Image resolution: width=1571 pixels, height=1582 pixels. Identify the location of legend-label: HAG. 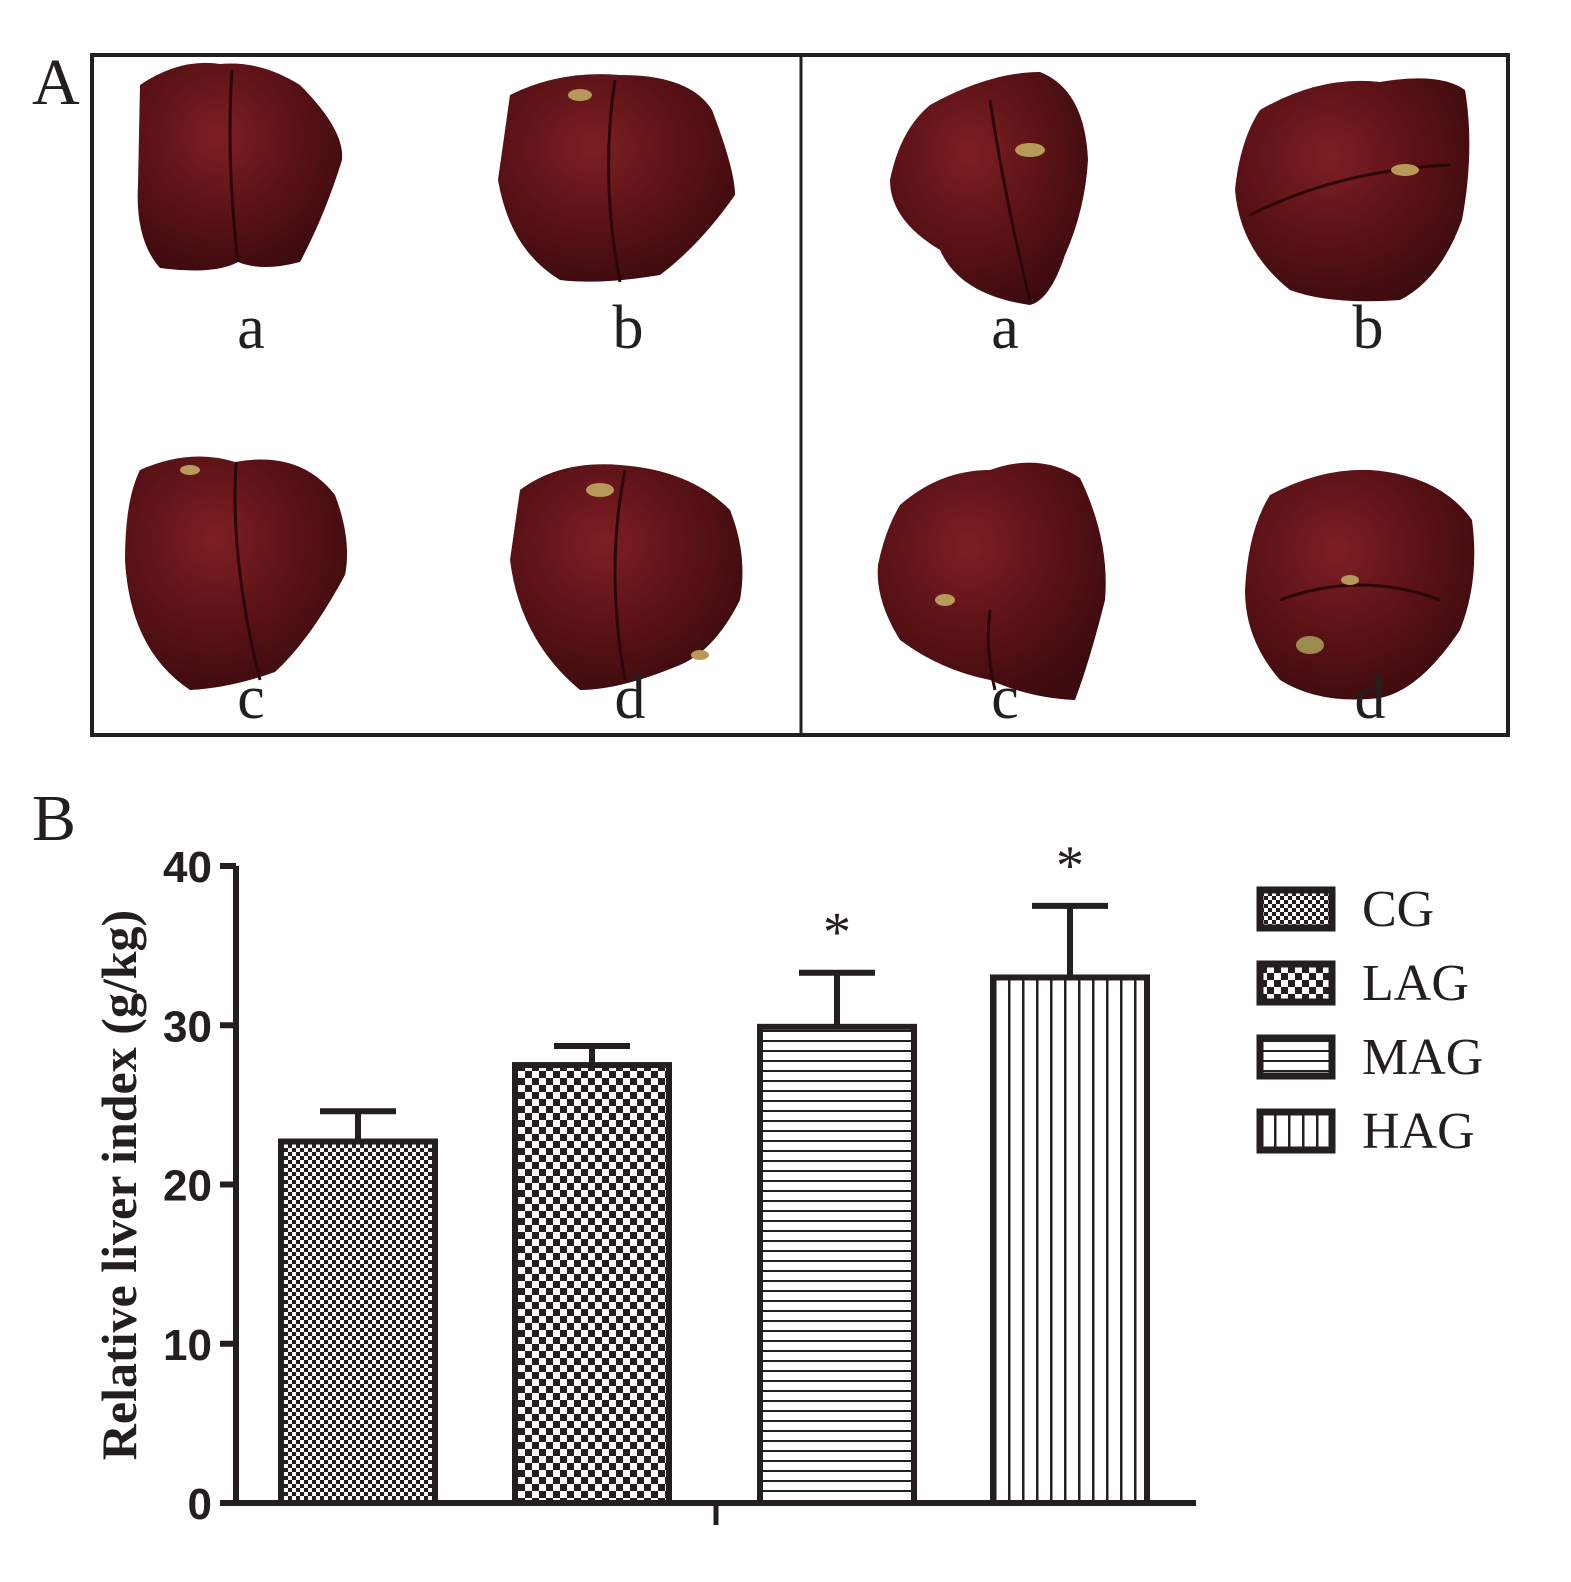
(1418, 1131).